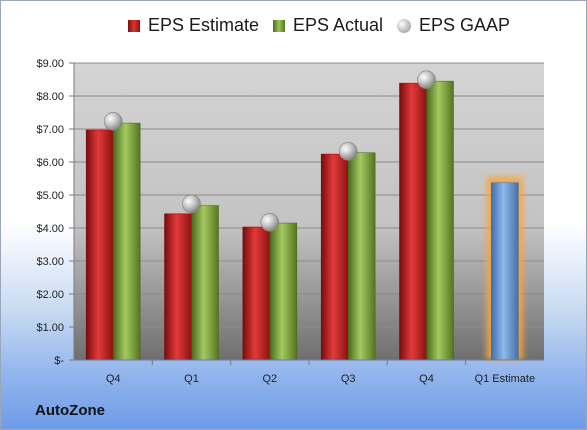 The width and height of the screenshot is (587, 430). What do you see at coordinates (505, 271) in the screenshot?
I see `bar-q1-estimate` at bounding box center [505, 271].